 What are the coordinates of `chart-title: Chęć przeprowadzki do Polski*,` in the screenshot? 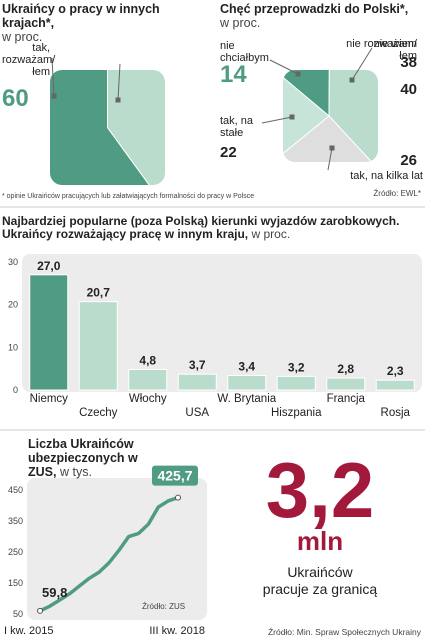 It's located at (314, 9).